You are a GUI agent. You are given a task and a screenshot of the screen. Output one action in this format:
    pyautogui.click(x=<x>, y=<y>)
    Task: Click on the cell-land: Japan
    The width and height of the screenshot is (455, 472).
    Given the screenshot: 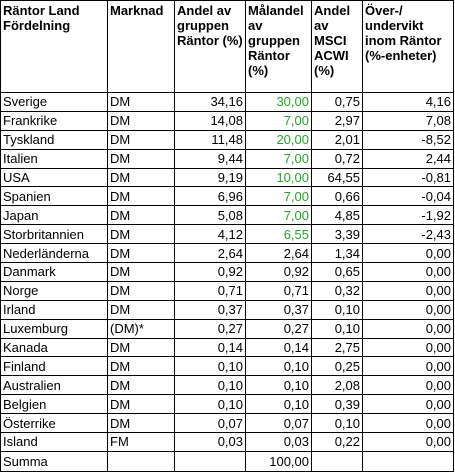 What is the action you would take?
    pyautogui.click(x=54, y=215)
    